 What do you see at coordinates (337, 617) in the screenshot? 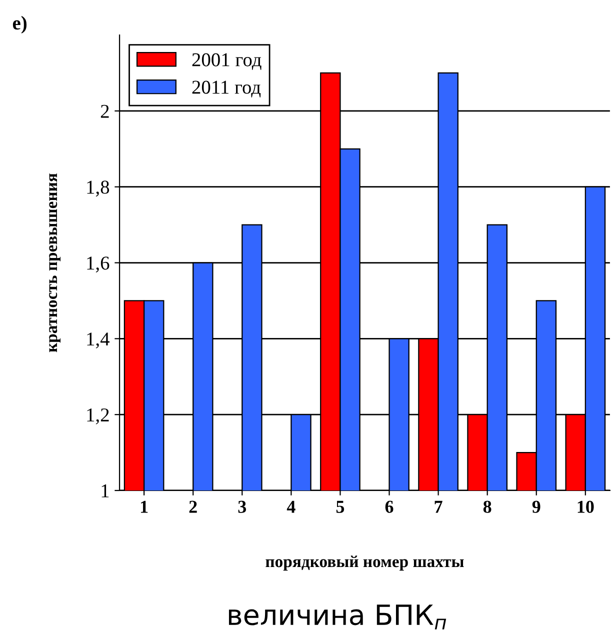
I see `text: величина БПК$_{п}$` at bounding box center [337, 617].